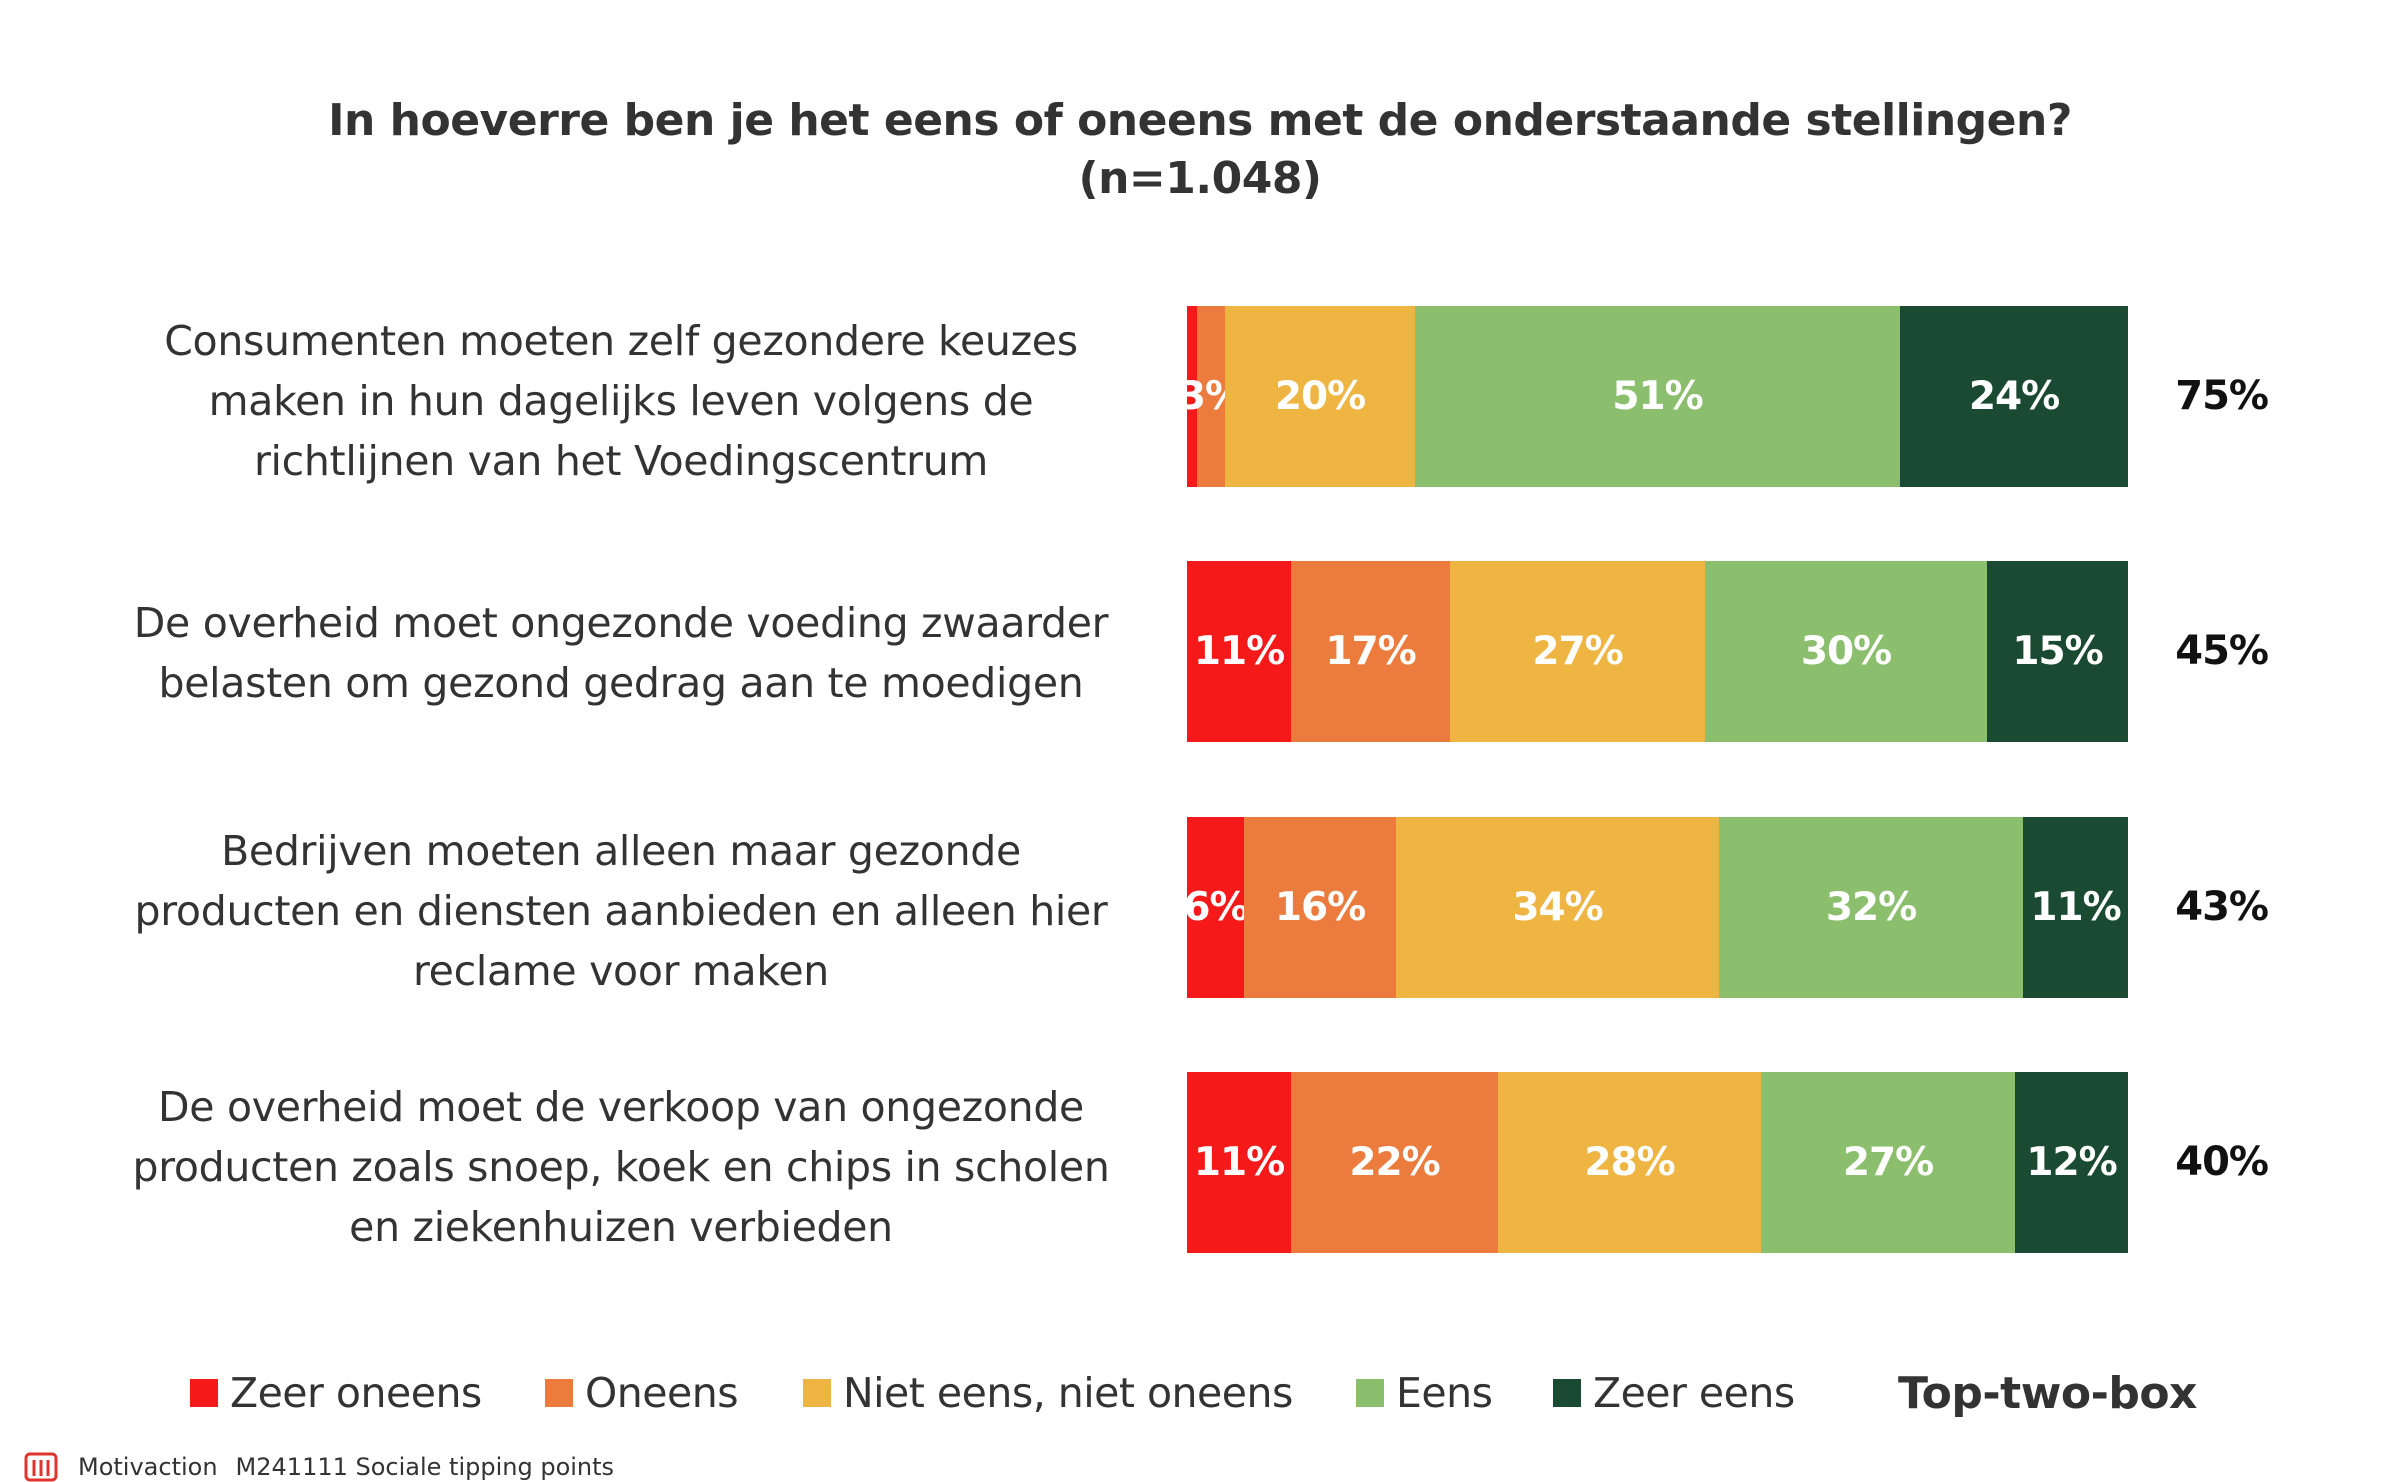 The height and width of the screenshot is (1482, 2400). I want to click on legend-label: Oneens, so click(662, 1393).